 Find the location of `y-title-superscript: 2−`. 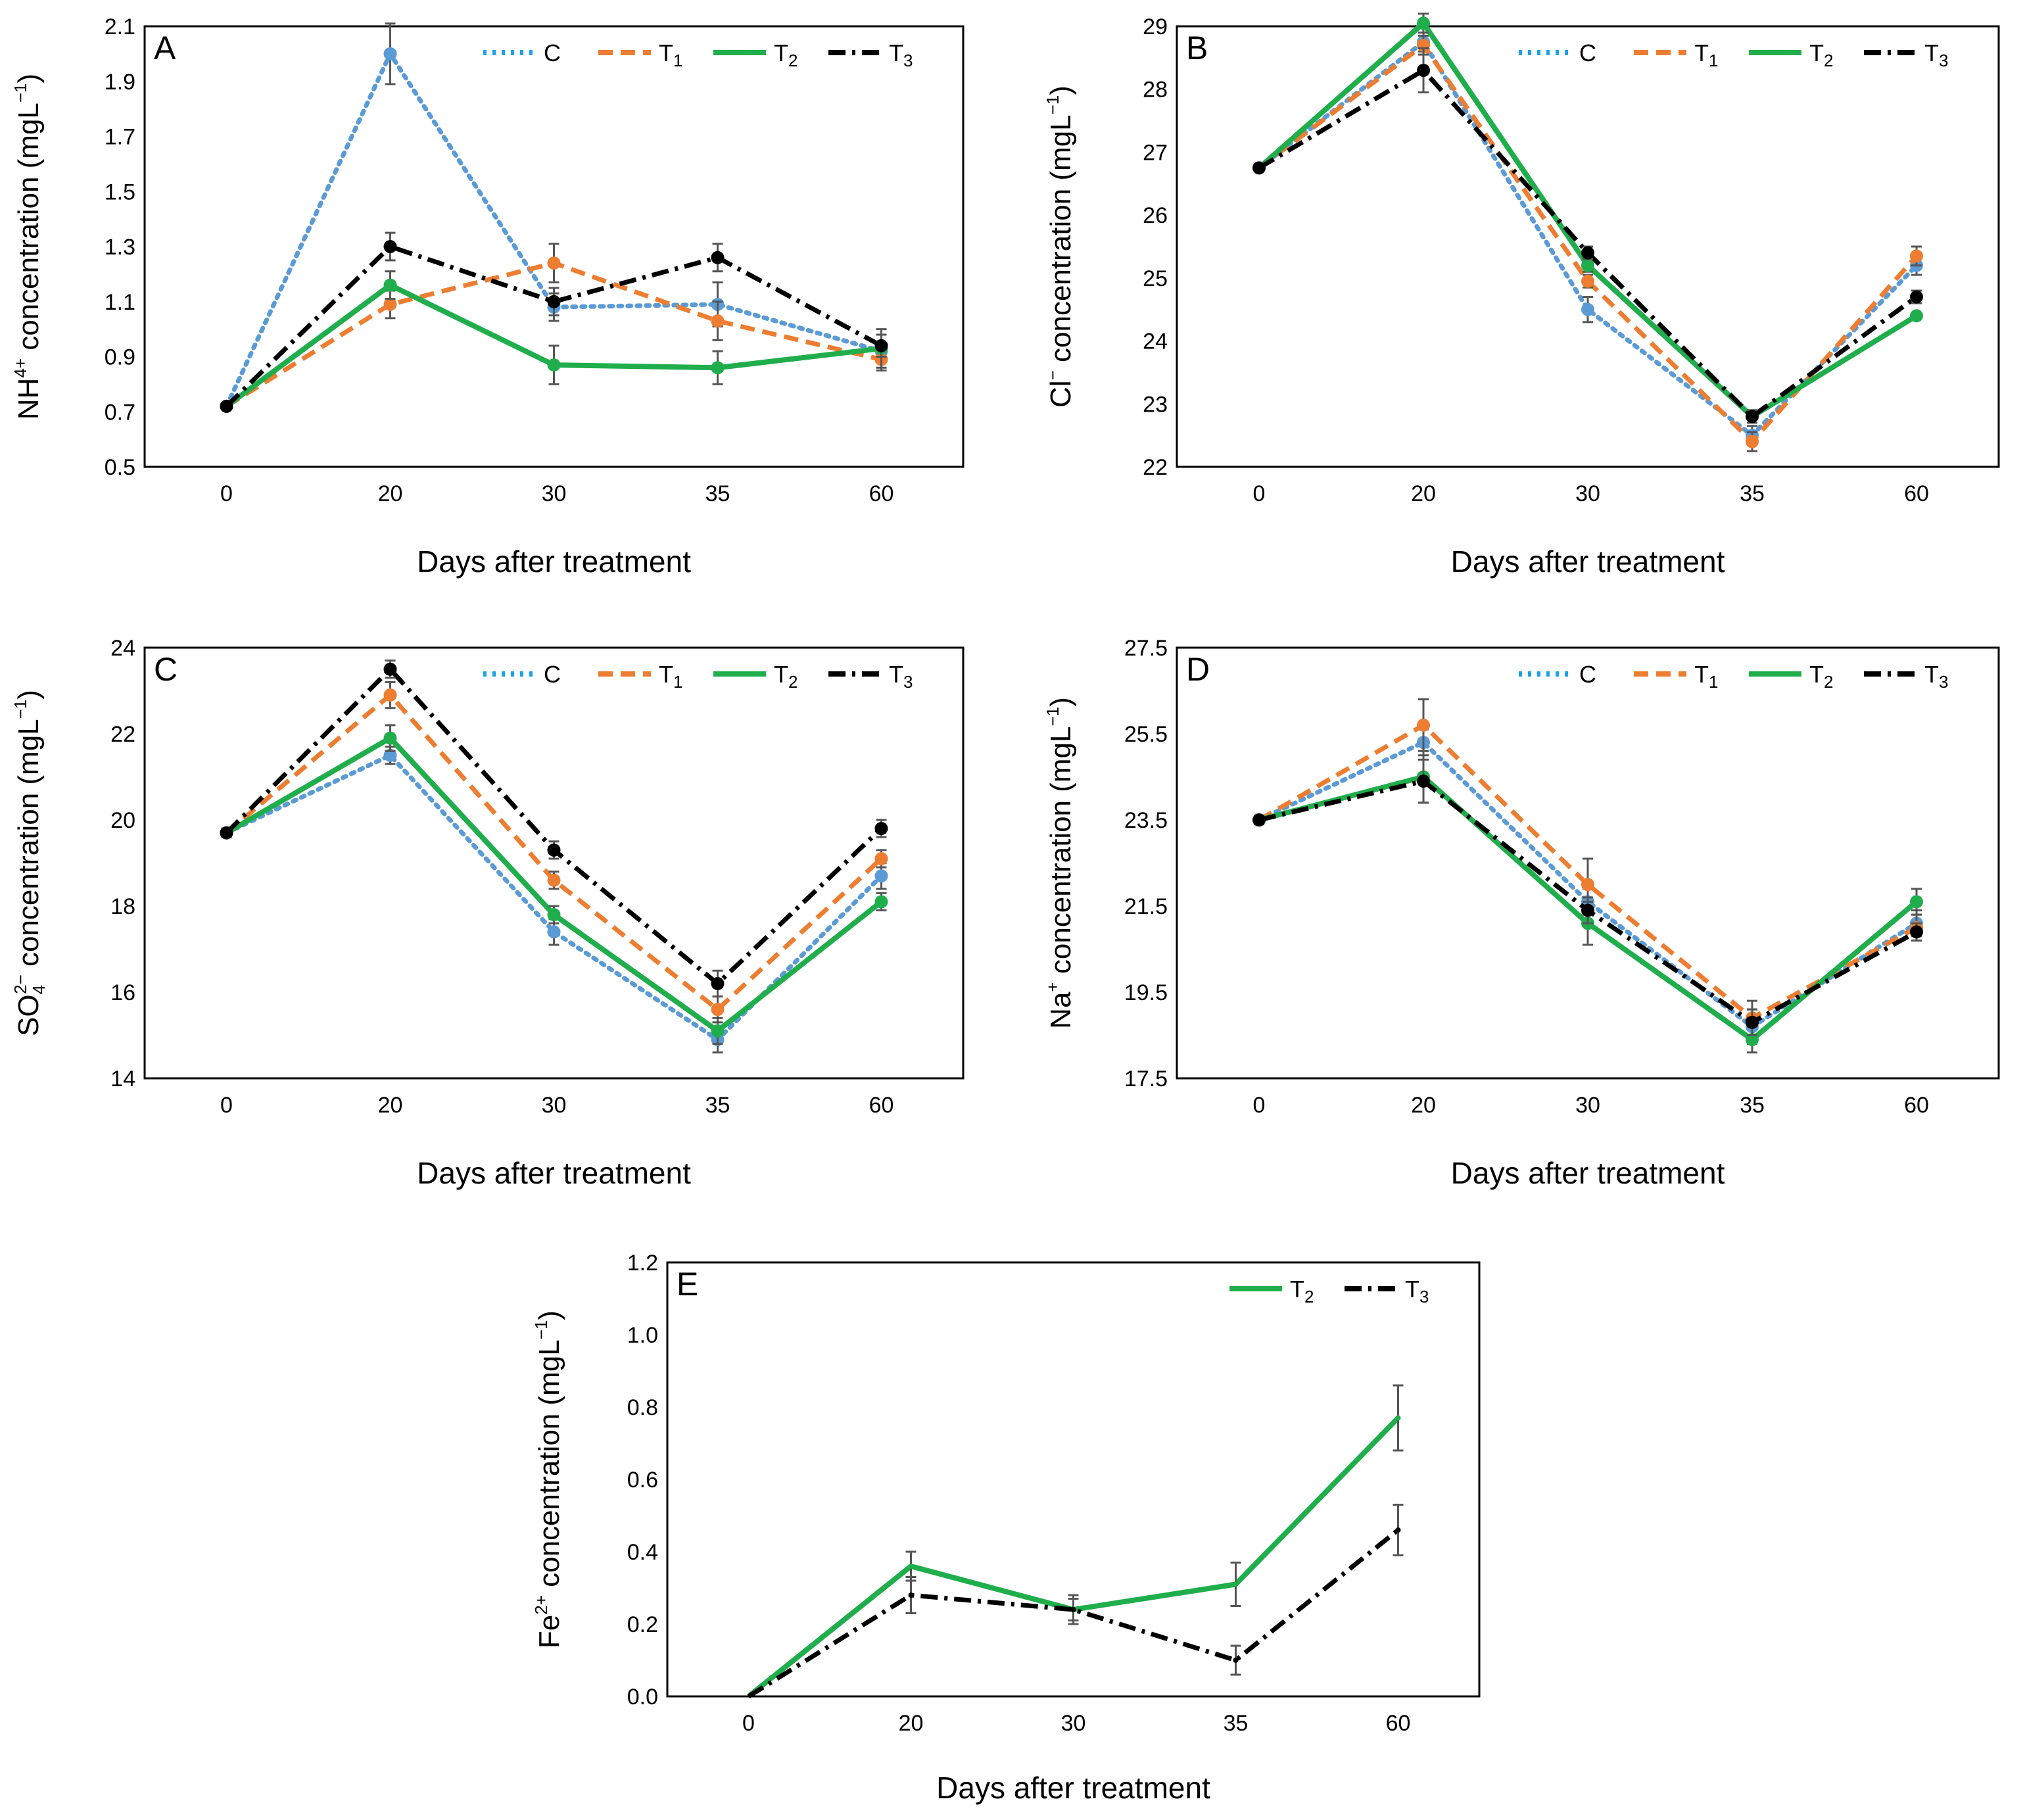

y-title-superscript: 2− is located at coordinates (20, 984).